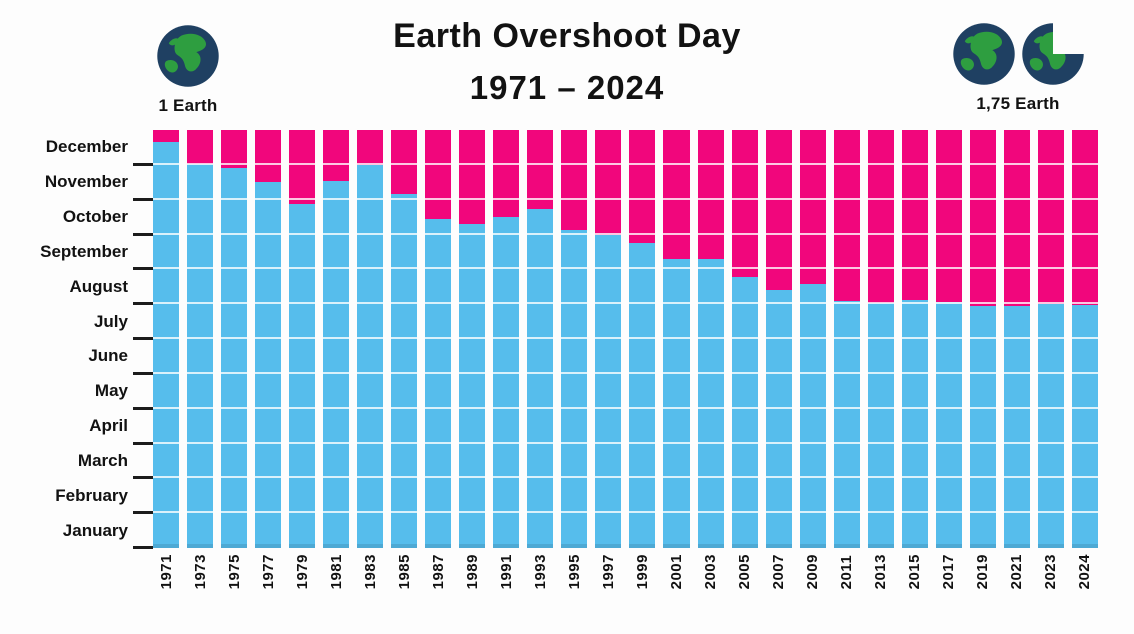  I want to click on overshoot-bar-1999, so click(642, 339).